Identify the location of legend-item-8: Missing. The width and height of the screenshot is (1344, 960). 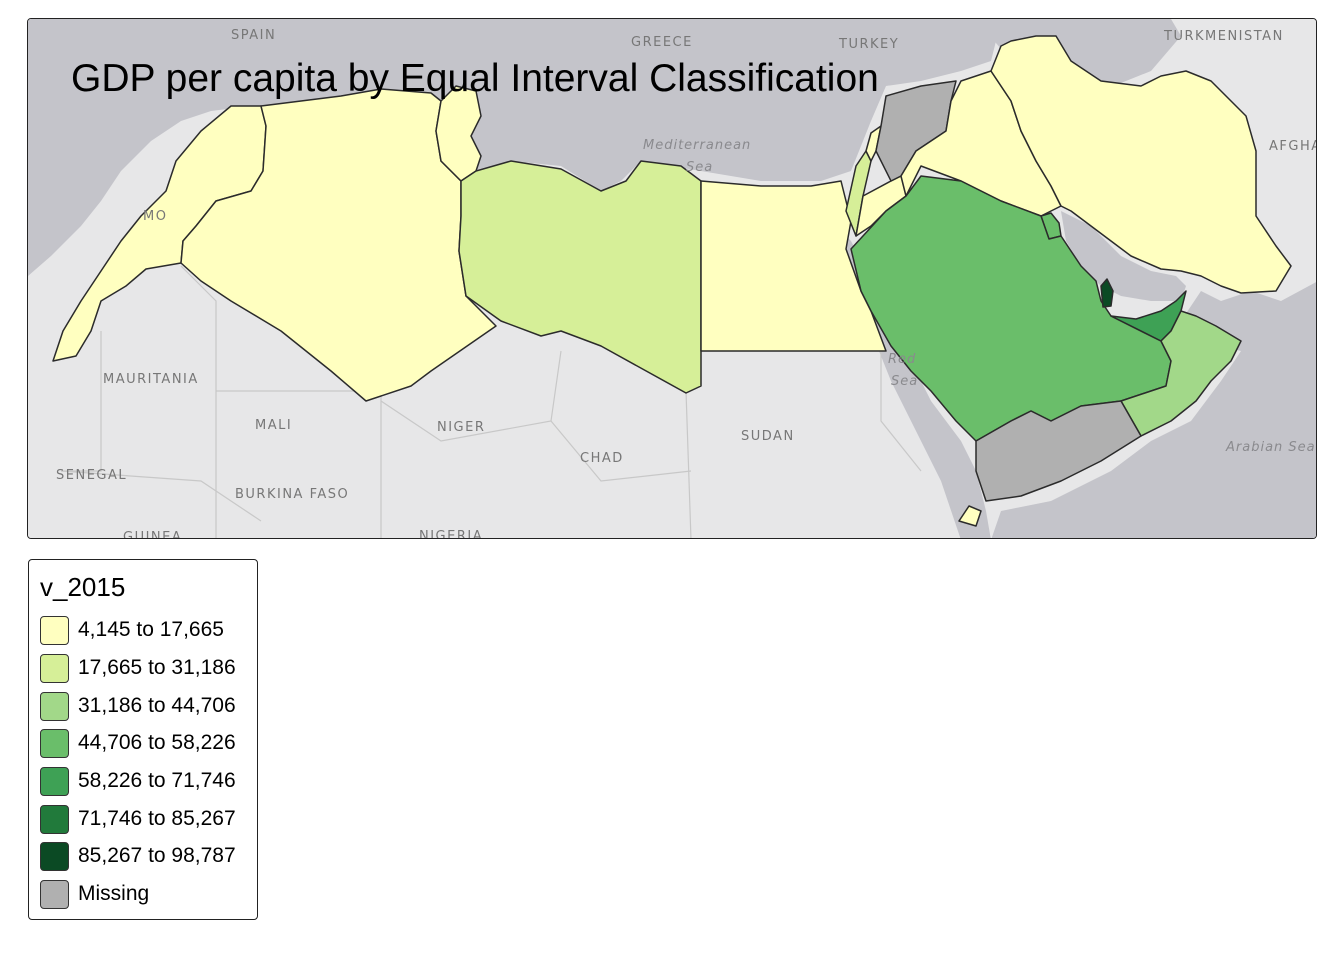
(94, 894).